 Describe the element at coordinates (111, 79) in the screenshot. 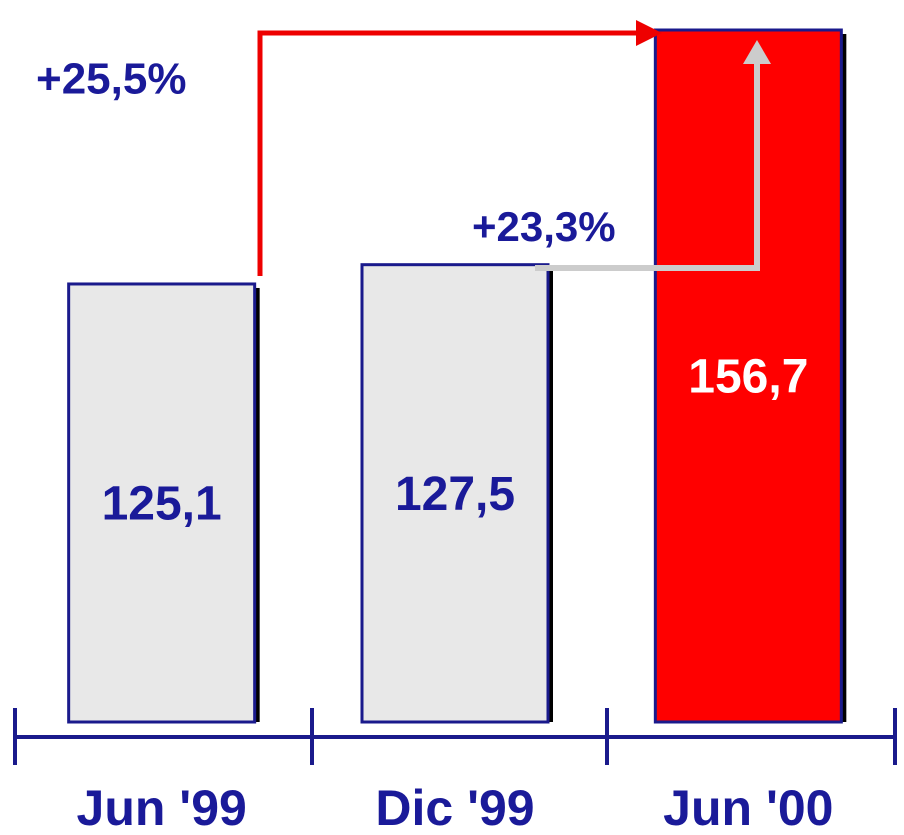

I see `annotation: +25,5%` at that location.